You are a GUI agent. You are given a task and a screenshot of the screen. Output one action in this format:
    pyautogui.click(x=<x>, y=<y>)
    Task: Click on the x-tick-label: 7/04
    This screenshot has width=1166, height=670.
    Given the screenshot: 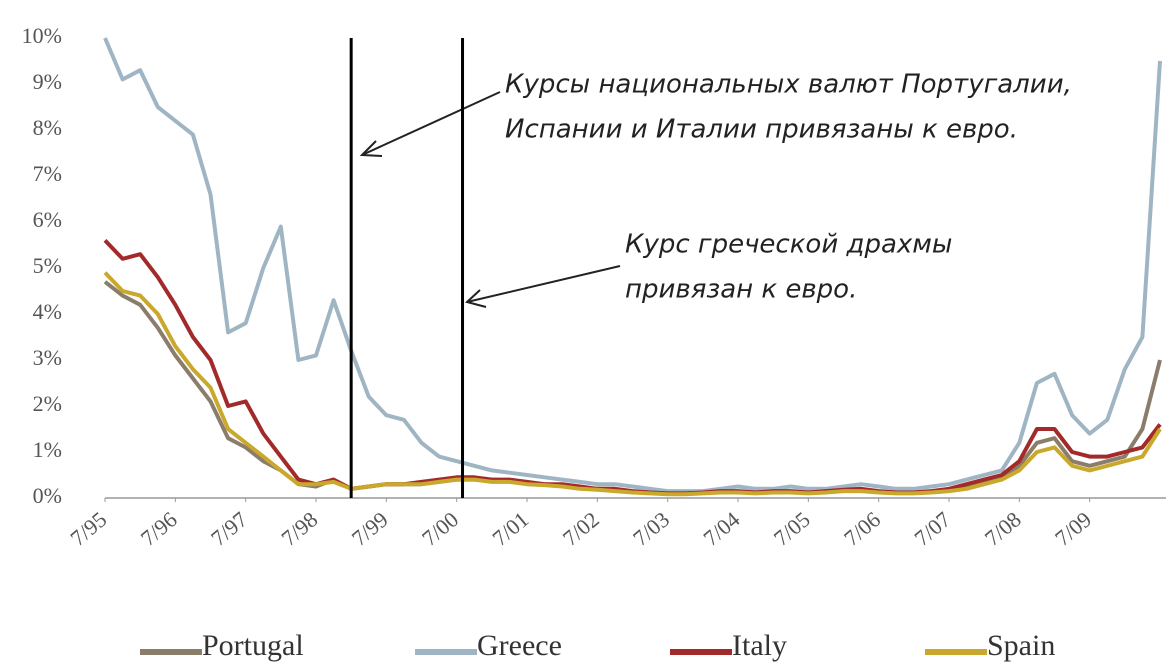 What is the action you would take?
    pyautogui.click(x=721, y=529)
    